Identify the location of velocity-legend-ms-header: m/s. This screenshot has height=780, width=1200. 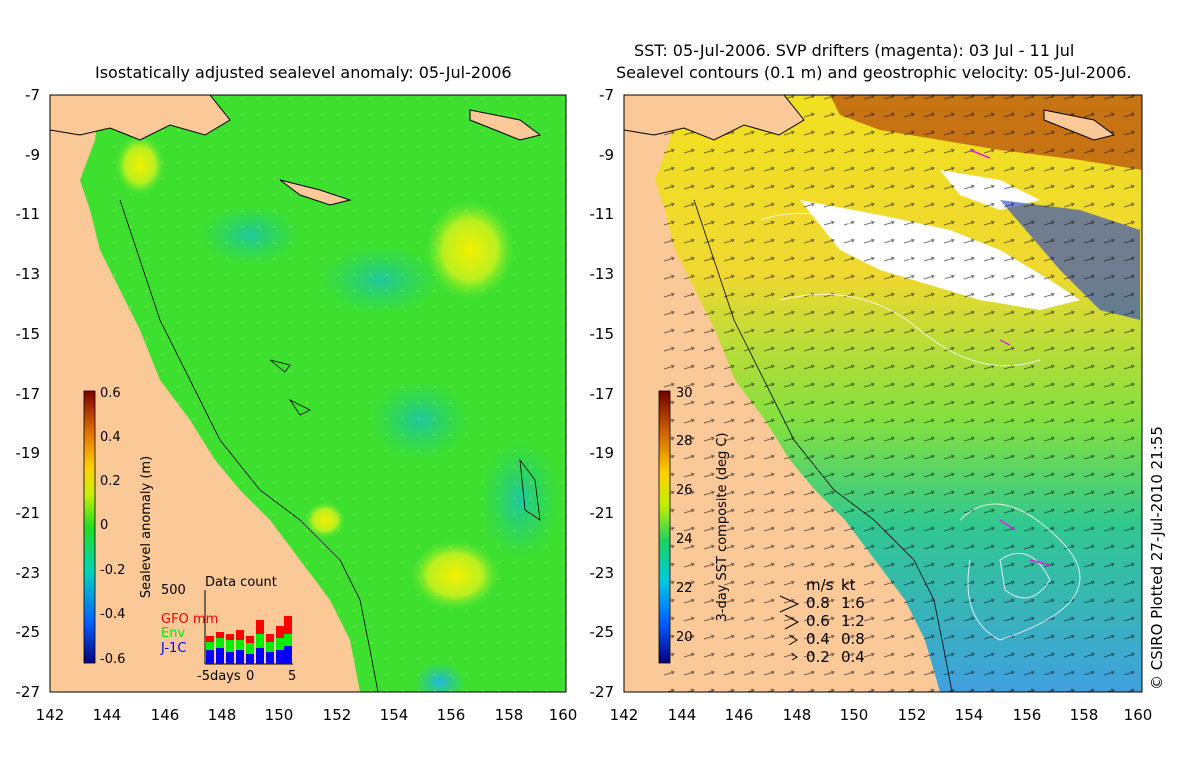
(820, 585).